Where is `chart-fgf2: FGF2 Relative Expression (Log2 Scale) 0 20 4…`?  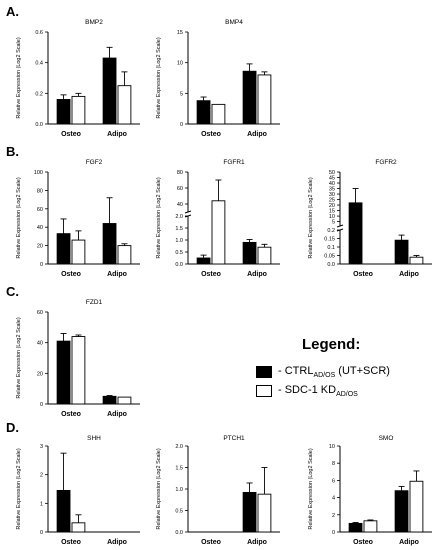
chart-fgf2: FGF2 Relative Expression (Log2 Scale) 0 20 4… is located at coordinates (78, 218).